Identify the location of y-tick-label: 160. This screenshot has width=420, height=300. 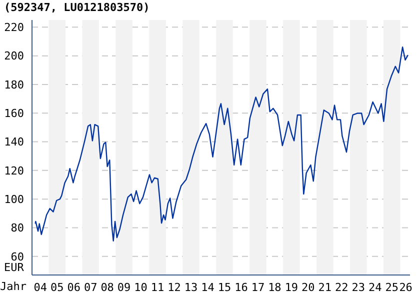
(14, 113).